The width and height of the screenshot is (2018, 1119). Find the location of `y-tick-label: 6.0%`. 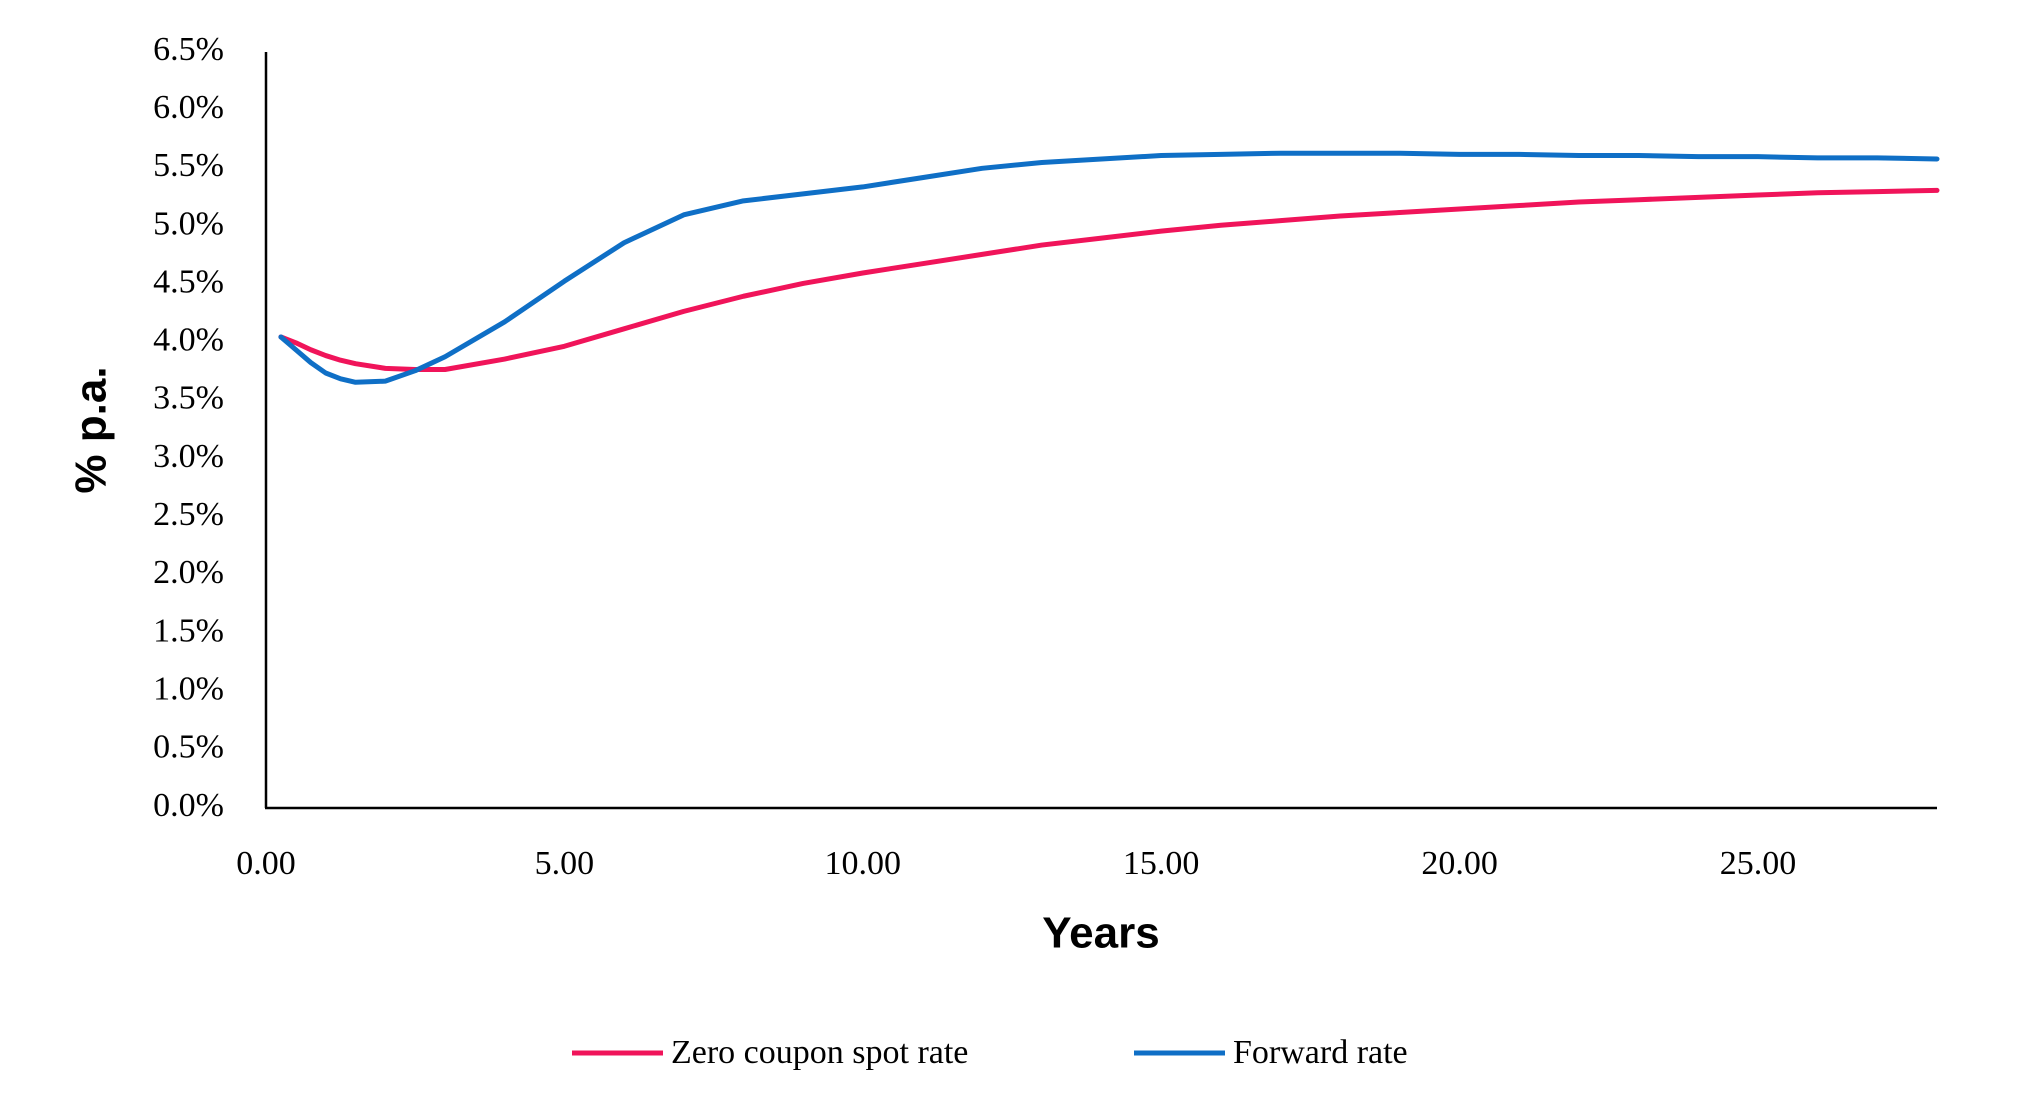

y-tick-label: 6.0% is located at coordinates (188, 107).